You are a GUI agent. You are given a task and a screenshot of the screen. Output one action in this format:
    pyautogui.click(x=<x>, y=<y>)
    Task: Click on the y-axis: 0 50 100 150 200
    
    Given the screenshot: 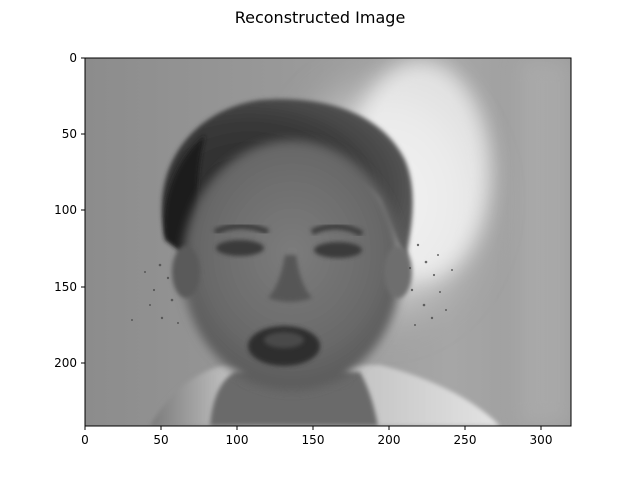 What is the action you would take?
    pyautogui.click(x=69, y=210)
    